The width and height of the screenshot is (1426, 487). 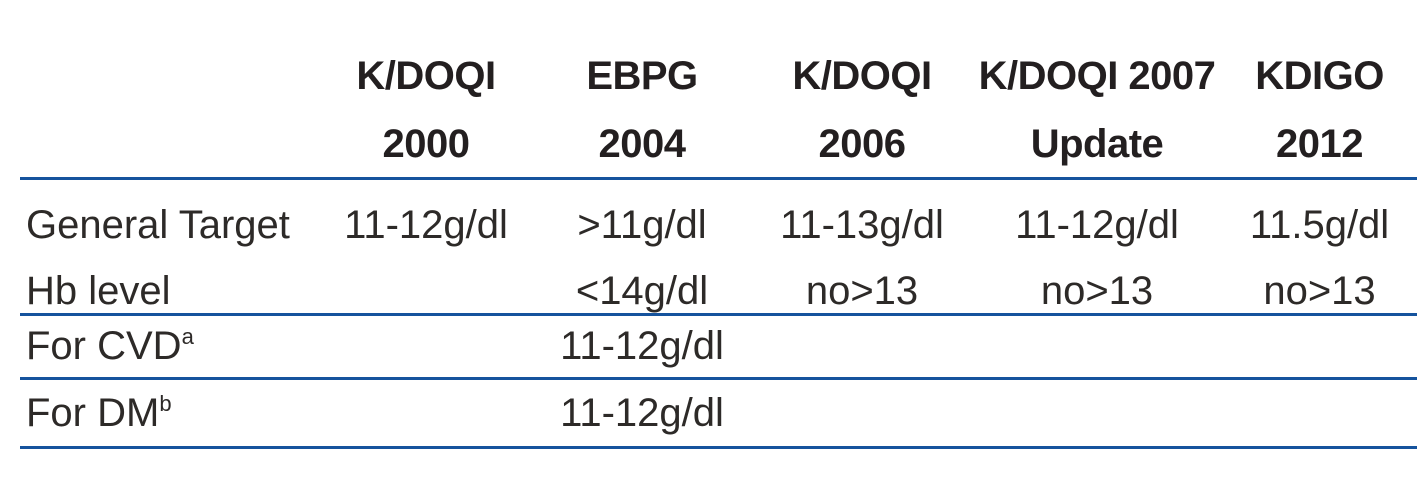 I want to click on header-kdoqi-2007-update-line2: Update, so click(x=1097, y=146).